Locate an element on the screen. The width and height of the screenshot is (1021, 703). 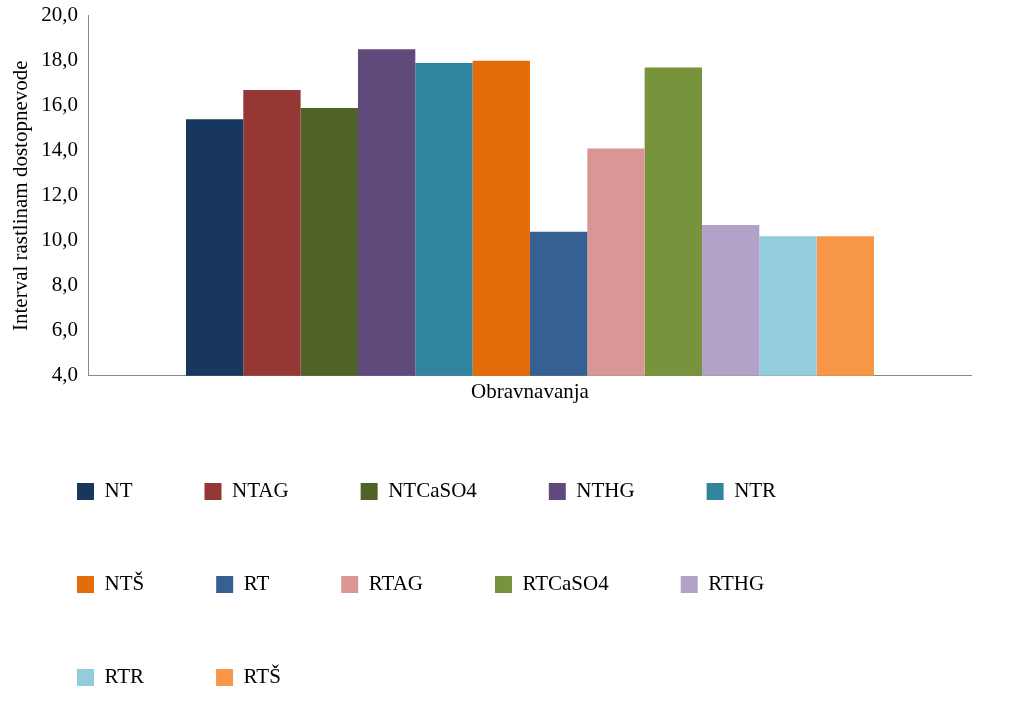
legend-label: RTŠ is located at coordinates (262, 676).